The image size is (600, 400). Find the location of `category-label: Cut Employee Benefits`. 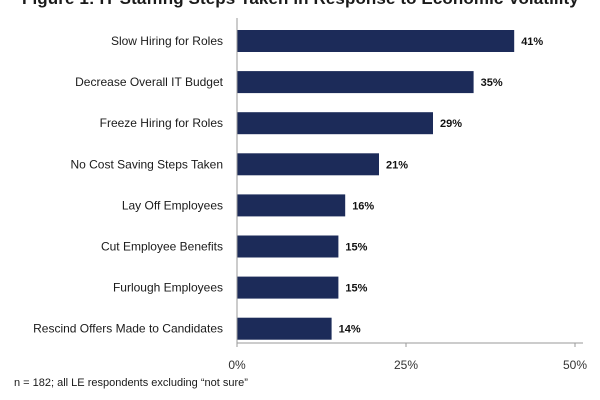

category-label: Cut Employee Benefits is located at coordinates (162, 247).